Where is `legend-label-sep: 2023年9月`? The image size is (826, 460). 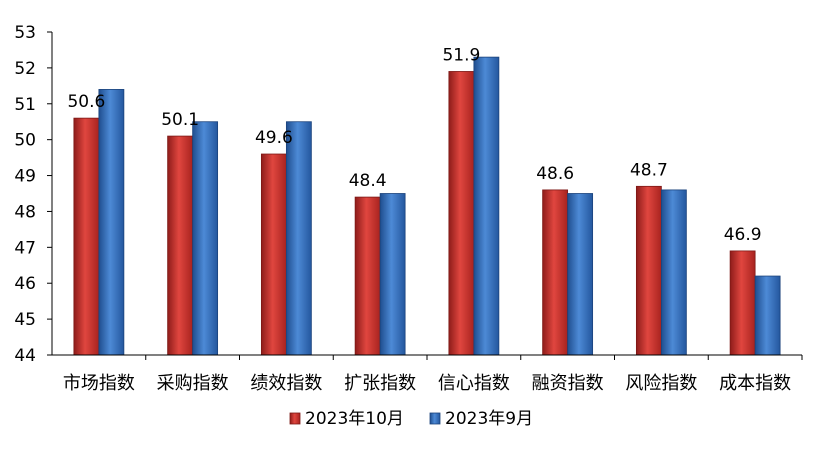
legend-label-sep: 2023年9月 is located at coordinates (489, 419).